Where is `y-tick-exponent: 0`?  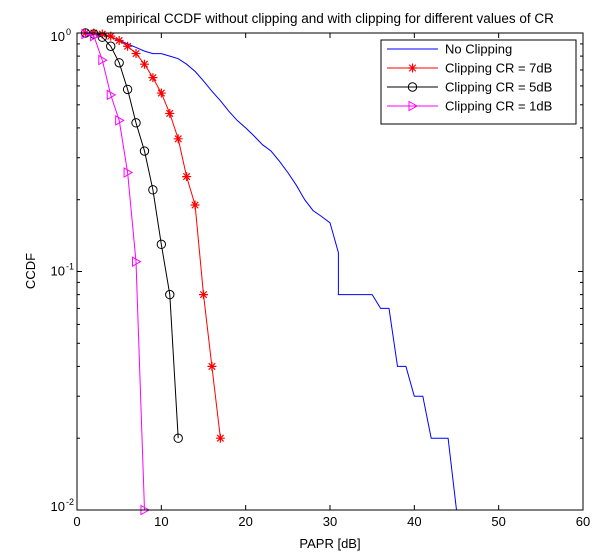 y-tick-exponent: 0 is located at coordinates (68, 32).